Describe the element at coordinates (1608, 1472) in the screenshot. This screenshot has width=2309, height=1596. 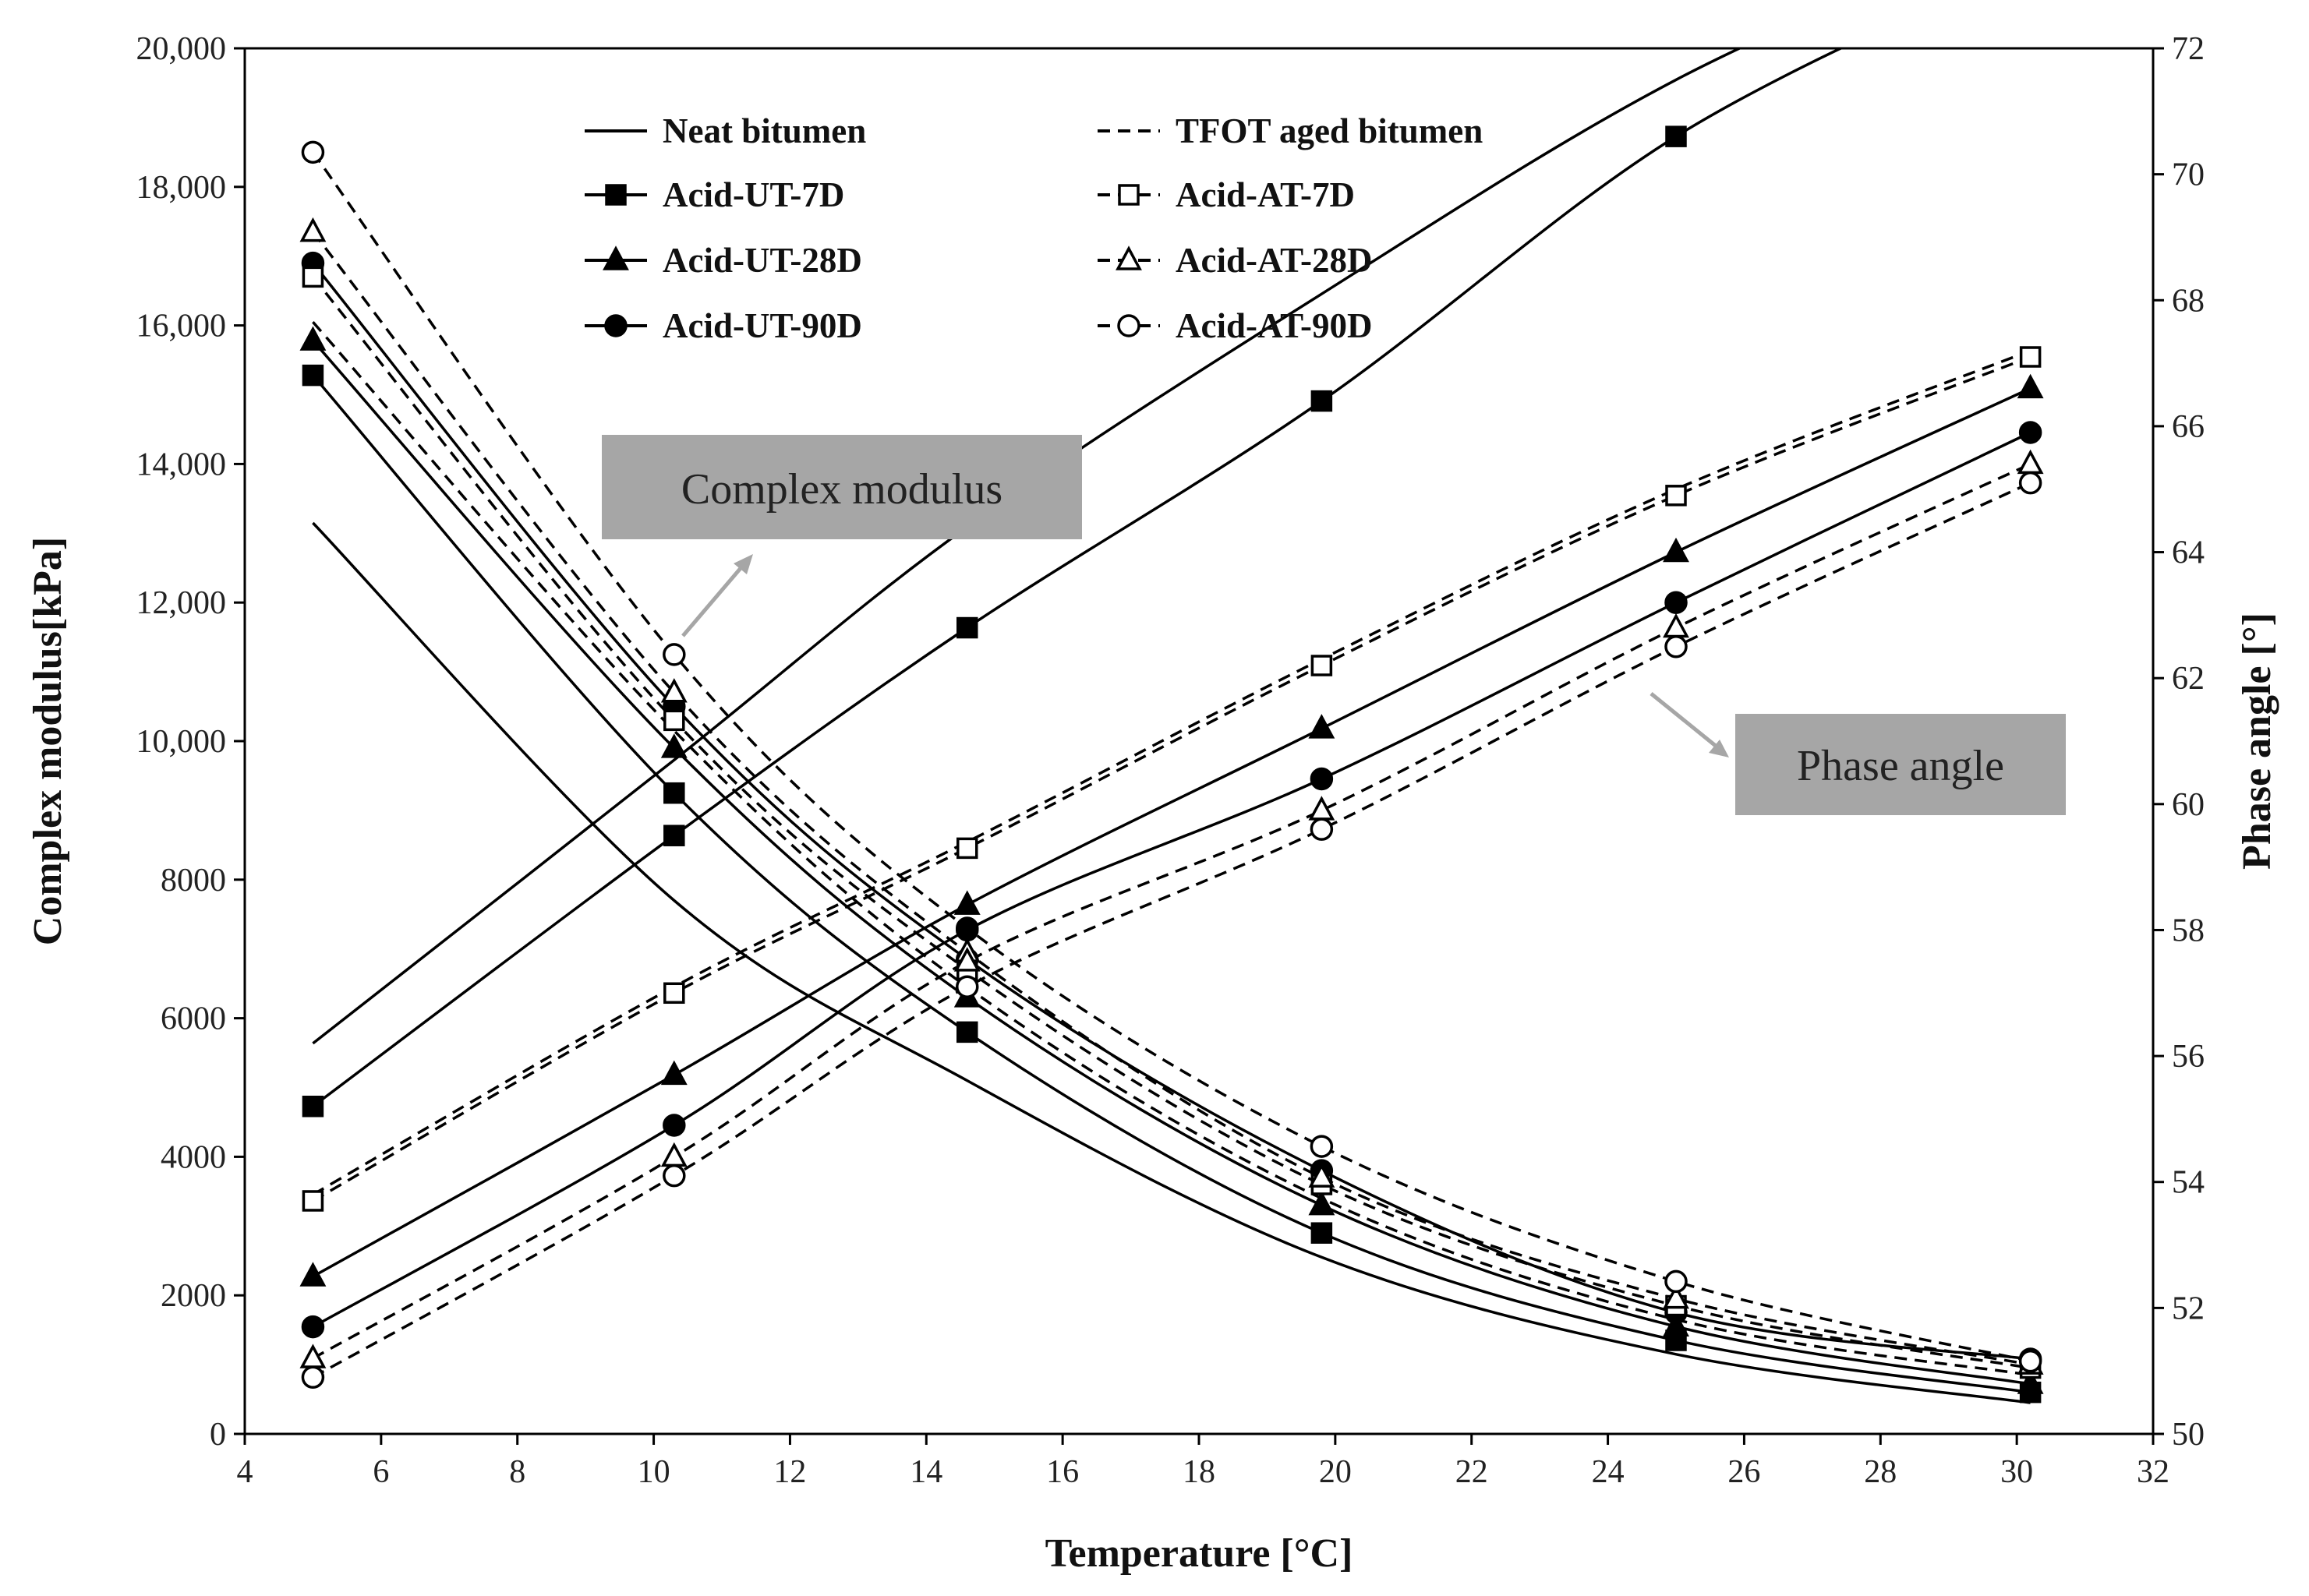
I see `x-tick-label: 24` at that location.